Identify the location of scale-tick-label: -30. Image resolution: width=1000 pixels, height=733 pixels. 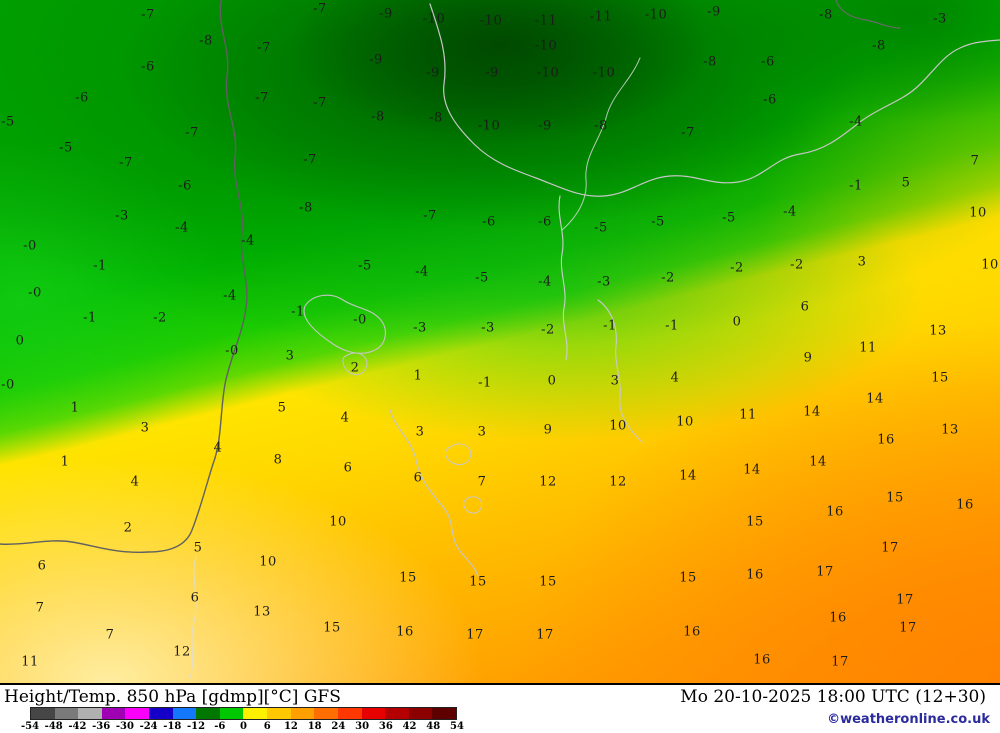
(124, 726).